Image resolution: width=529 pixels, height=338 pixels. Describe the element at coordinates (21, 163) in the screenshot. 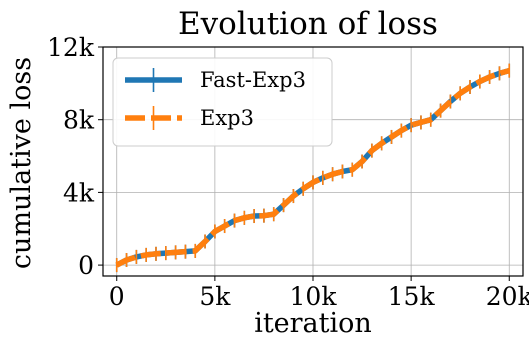

I see `y-axis-label: cumulative loss` at that location.